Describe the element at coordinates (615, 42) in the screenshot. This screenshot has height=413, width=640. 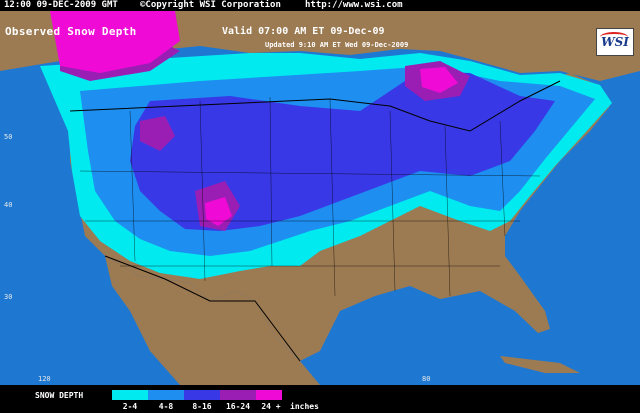
I see `wsi-logo: WSI` at that location.